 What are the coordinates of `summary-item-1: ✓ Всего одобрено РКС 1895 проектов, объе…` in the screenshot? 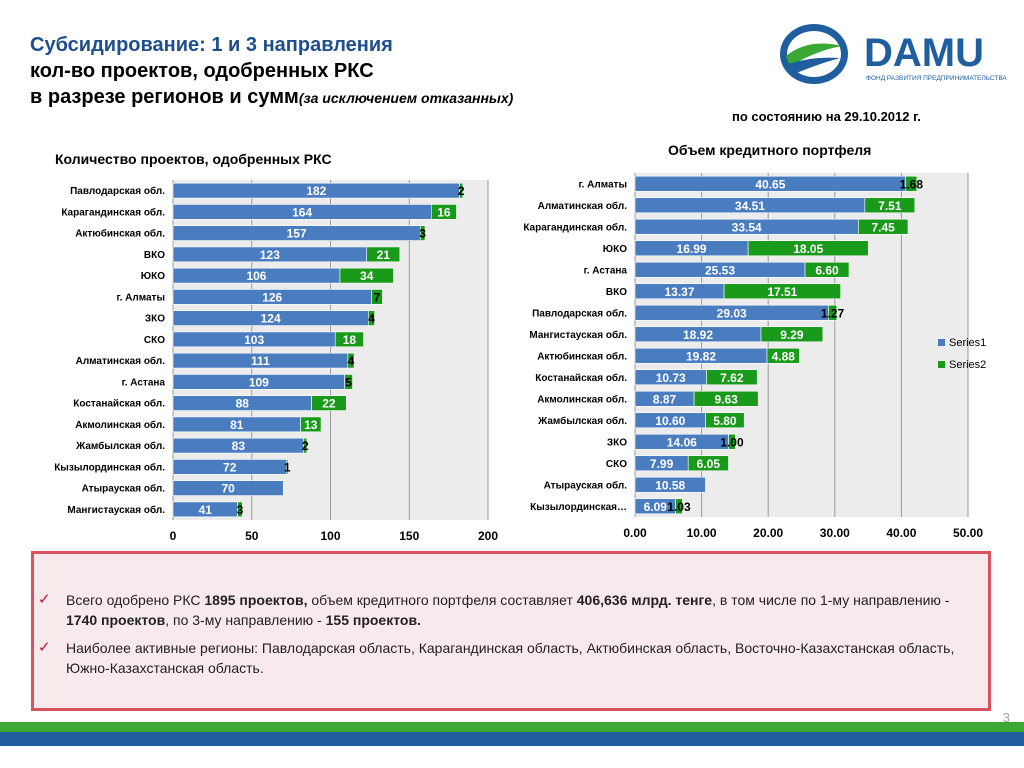 It's located at (504, 610).